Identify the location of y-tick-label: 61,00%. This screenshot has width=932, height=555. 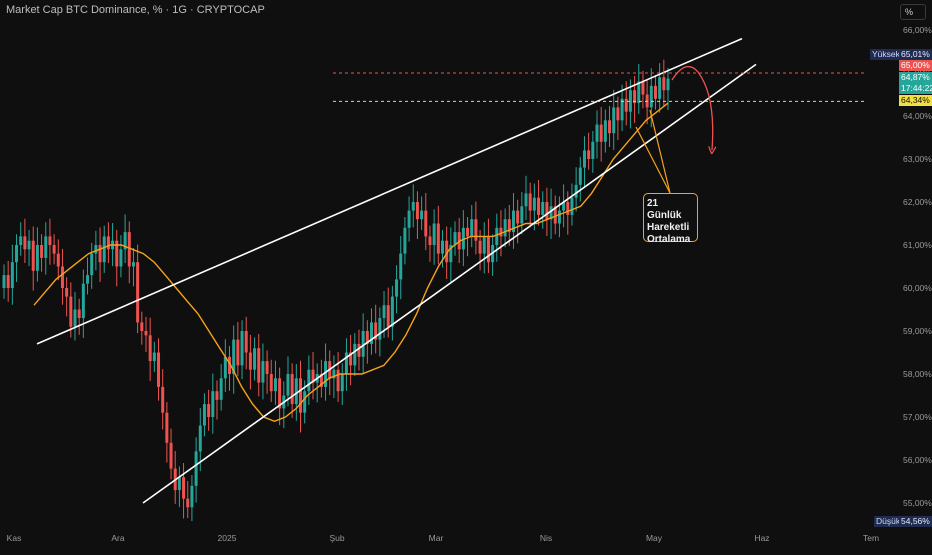
(917, 245).